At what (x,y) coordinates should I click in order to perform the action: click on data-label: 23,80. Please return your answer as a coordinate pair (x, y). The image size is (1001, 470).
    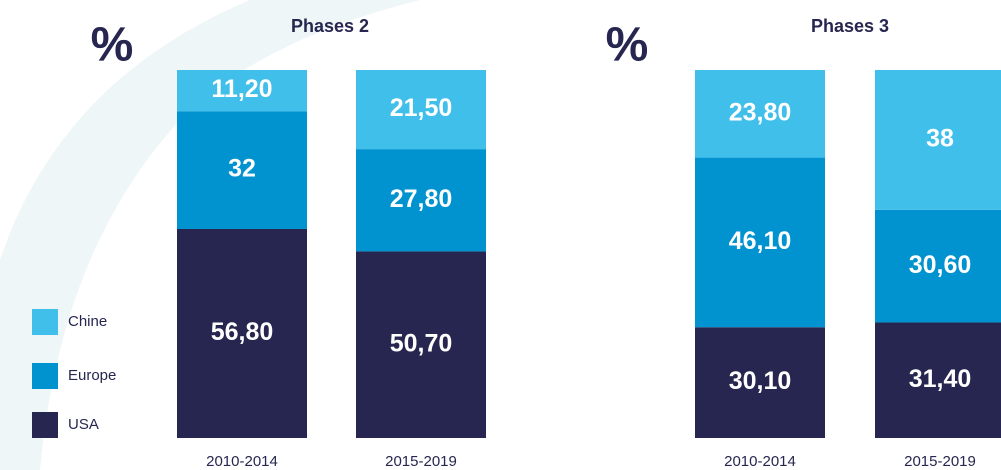
    Looking at the image, I should click on (760, 112).